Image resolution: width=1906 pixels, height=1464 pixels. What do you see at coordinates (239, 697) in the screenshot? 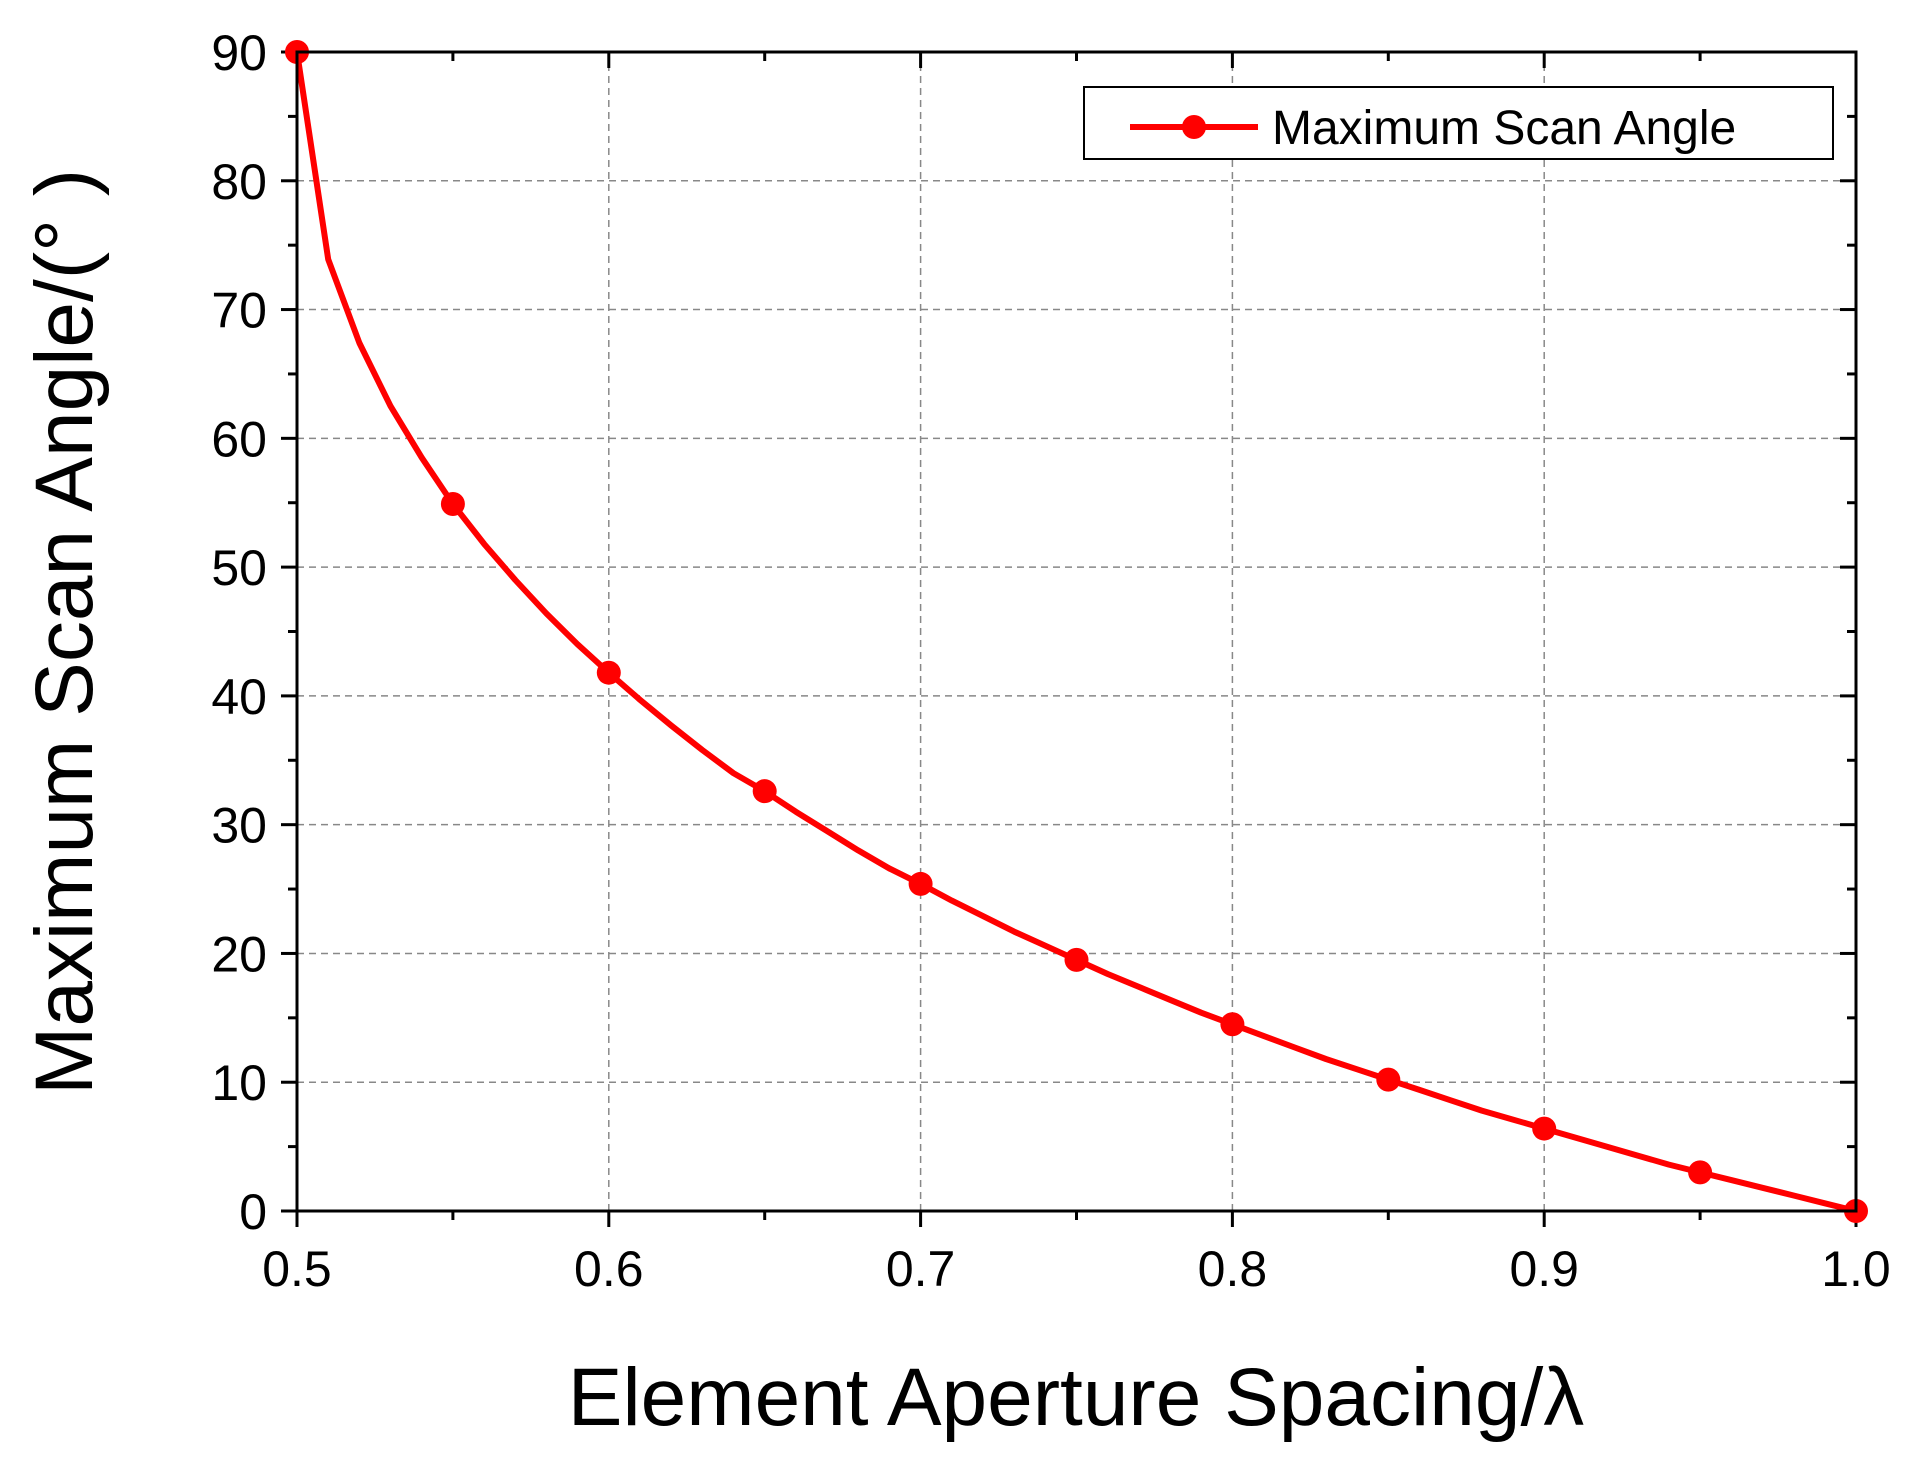
I see `y-tick-label: 40` at bounding box center [239, 697].